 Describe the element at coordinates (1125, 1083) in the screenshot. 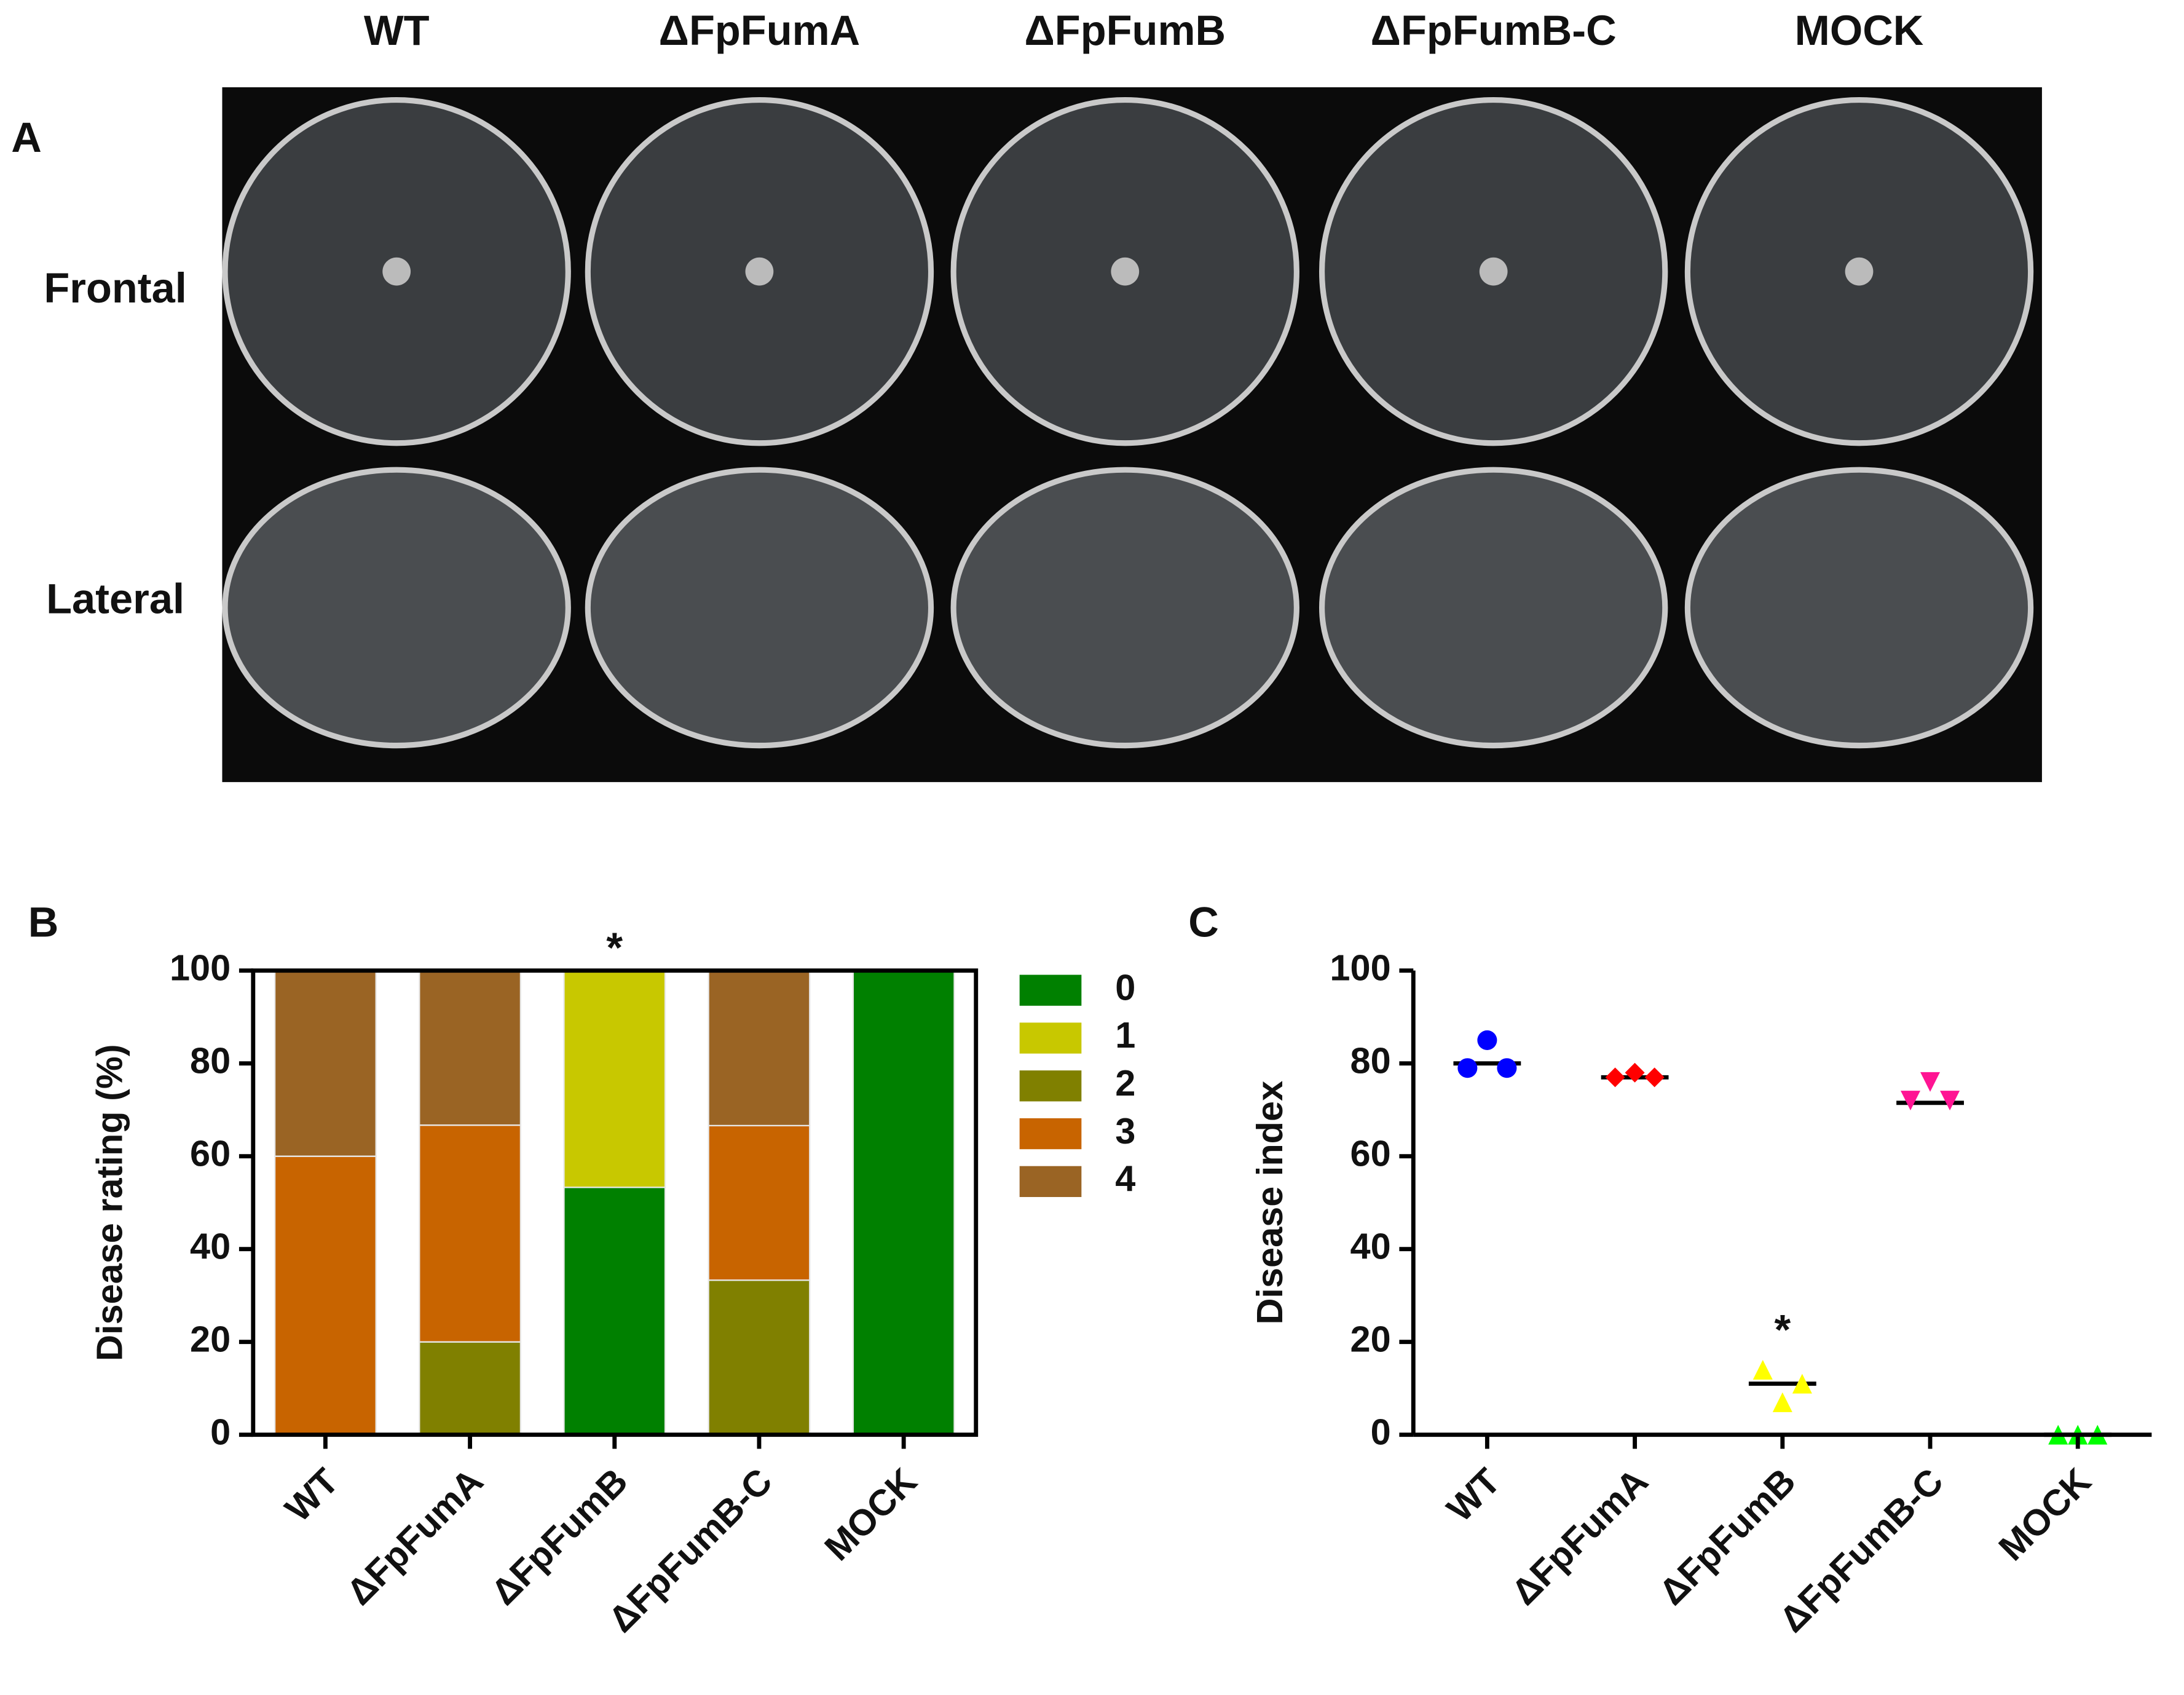

I see `legend-label: 2` at that location.